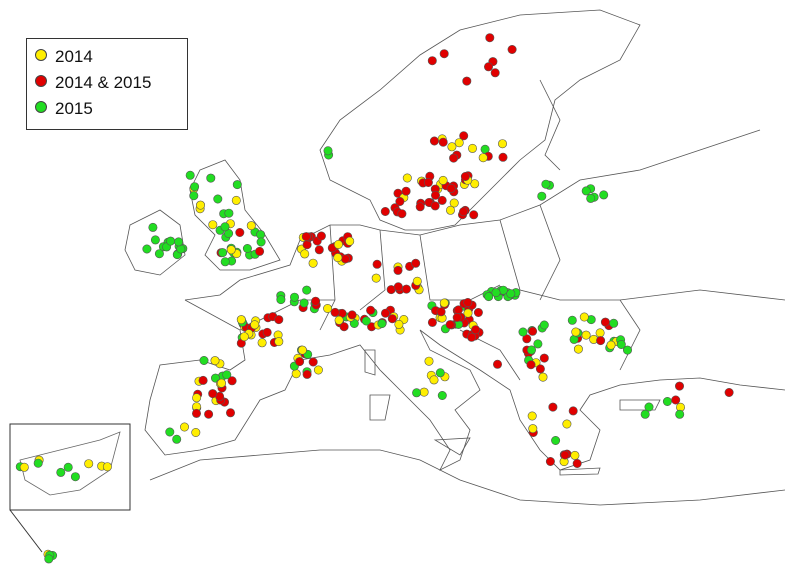 Image resolution: width=785 pixels, height=588 pixels. What do you see at coordinates (74, 56) in the screenshot?
I see `legend-label: 2014` at bounding box center [74, 56].